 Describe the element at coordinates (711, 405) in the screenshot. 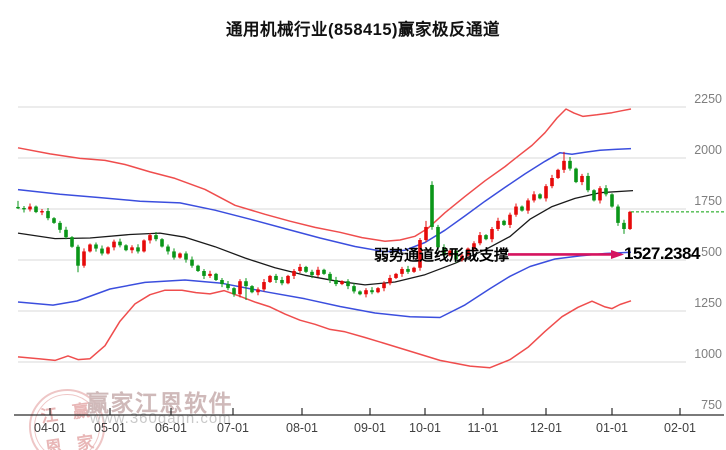

I see `y-axis-label: 750` at that location.